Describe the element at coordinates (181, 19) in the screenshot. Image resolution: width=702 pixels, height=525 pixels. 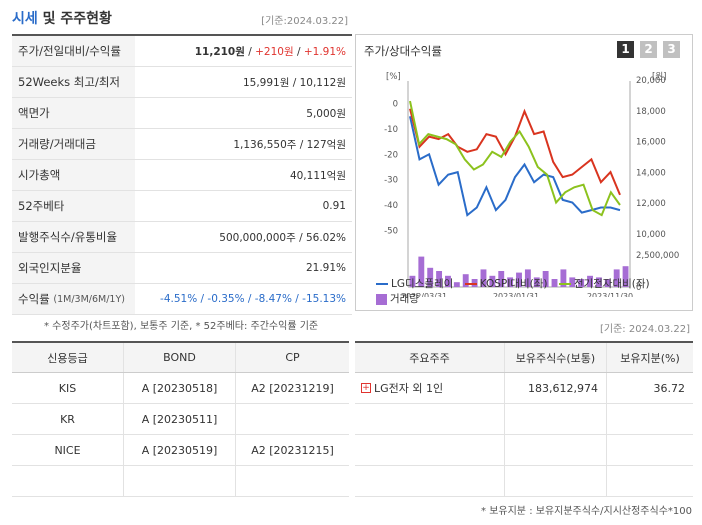
I see `section-header: 시세 및 주주현황 [기준:2024.03.22]` at that location.